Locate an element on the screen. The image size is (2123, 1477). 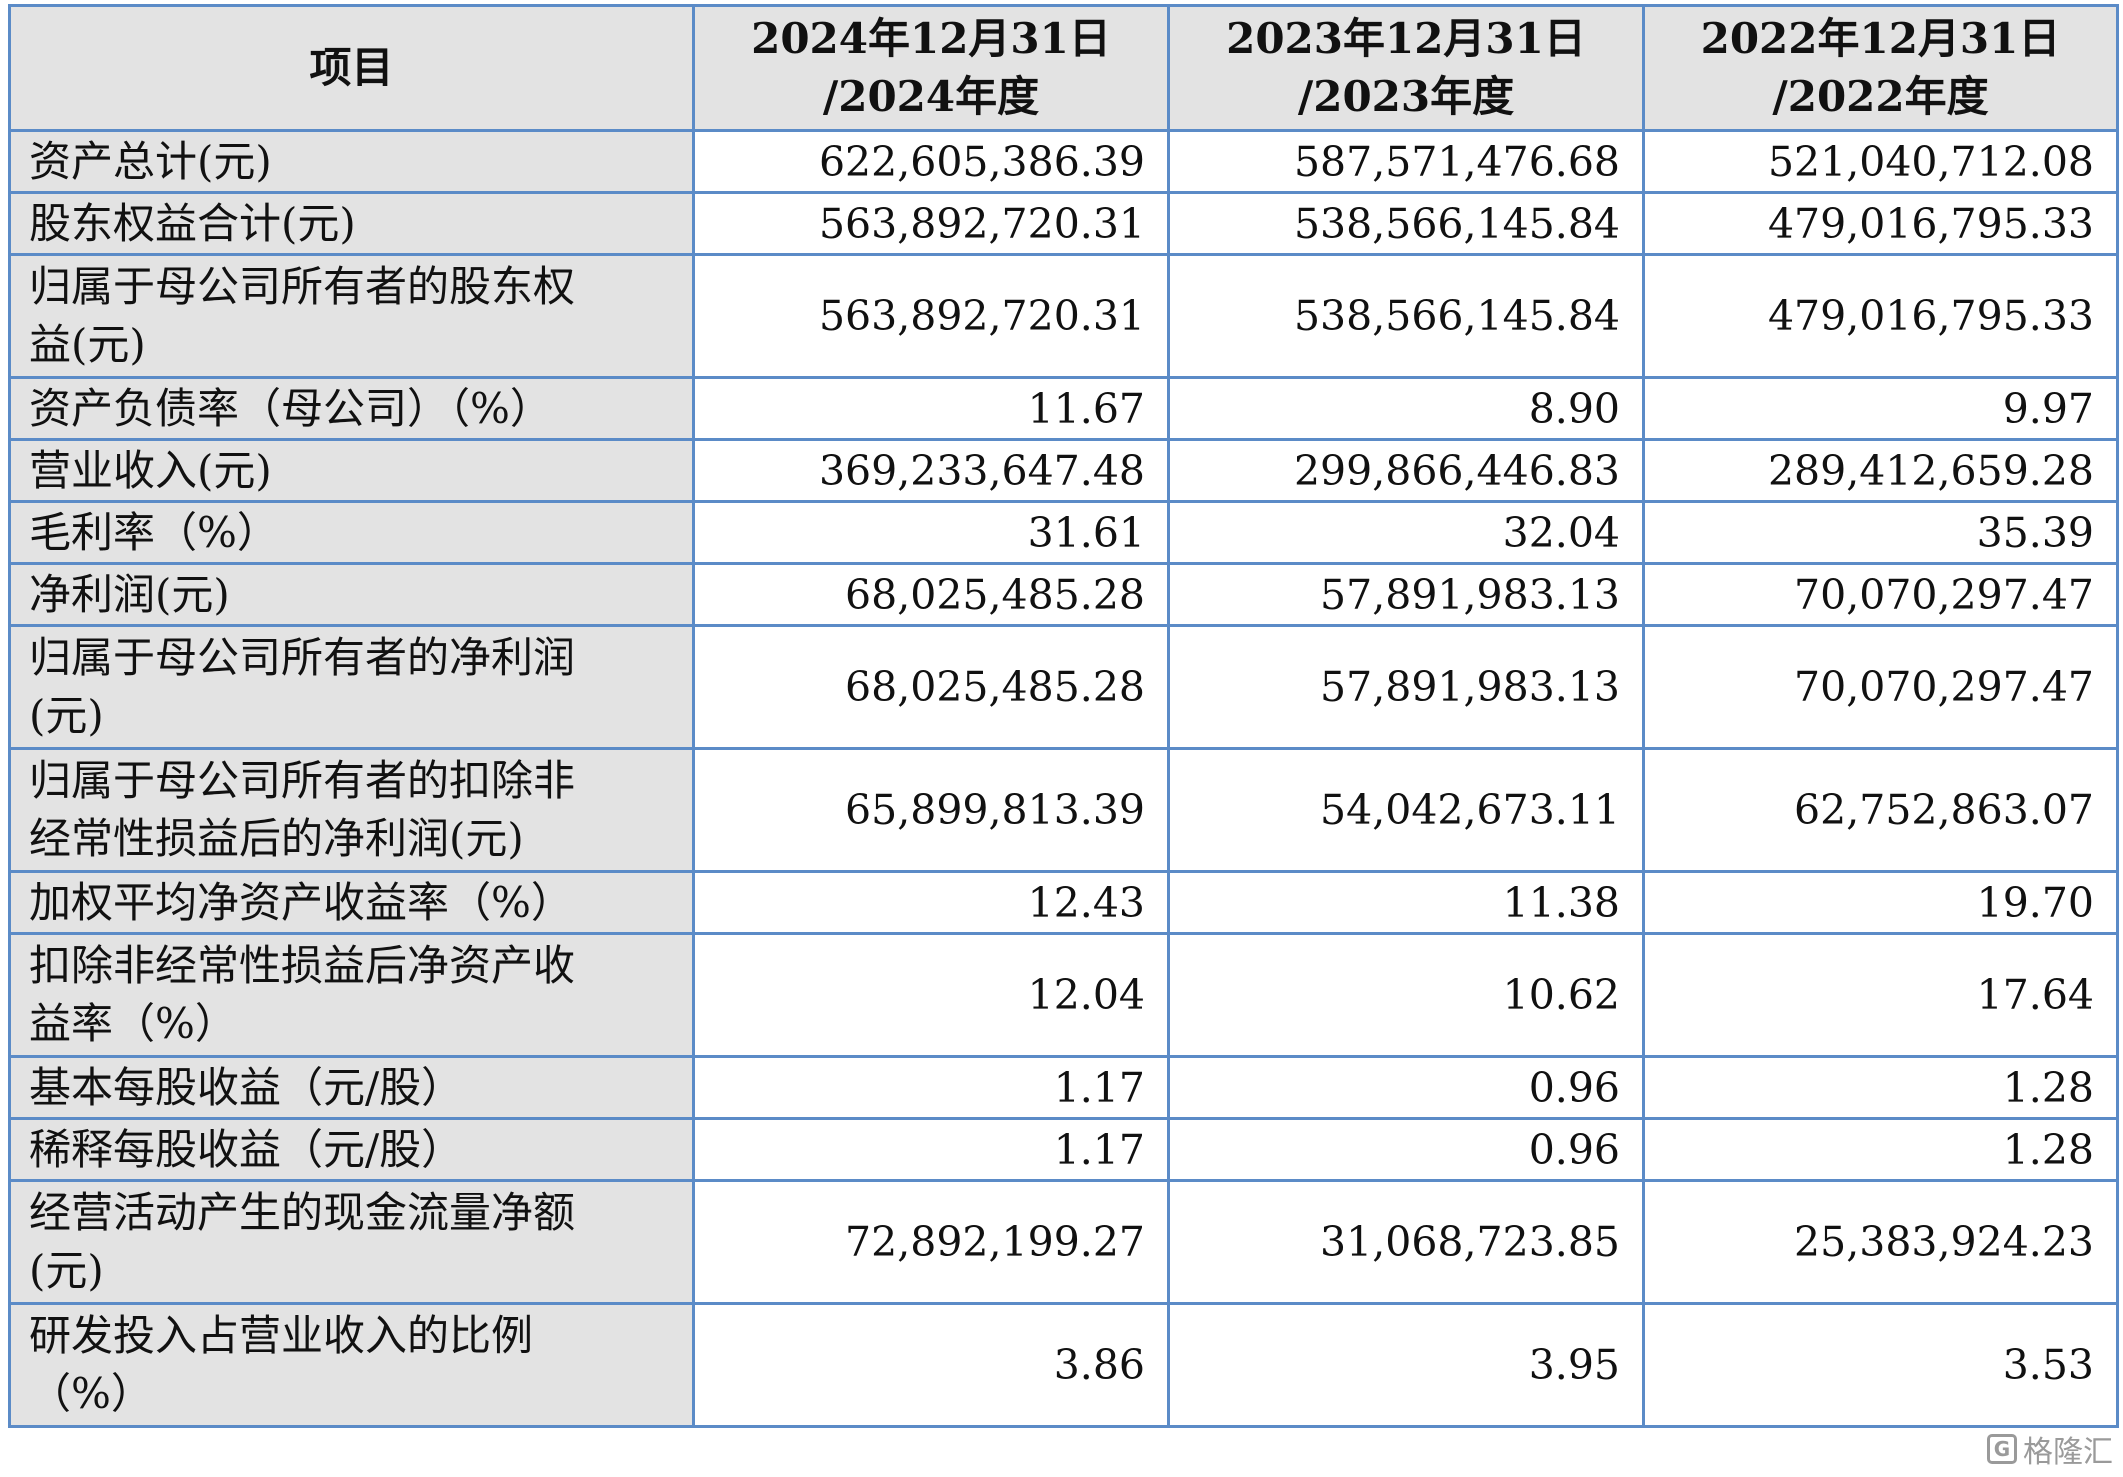
header-line: 2024年12月31日 is located at coordinates (931, 38).